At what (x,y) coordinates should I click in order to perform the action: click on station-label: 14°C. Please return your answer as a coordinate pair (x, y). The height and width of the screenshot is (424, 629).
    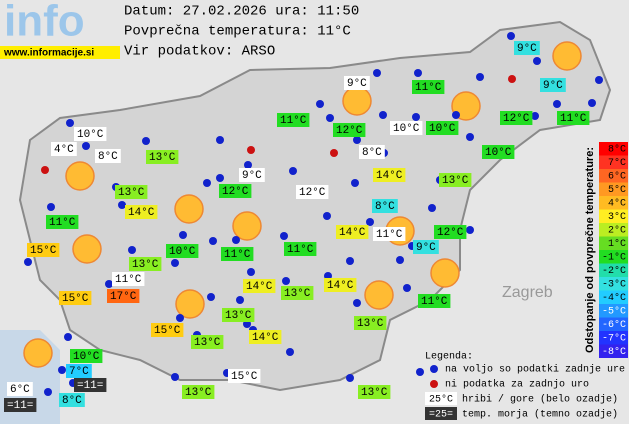
    Looking at the image, I should click on (259, 287).